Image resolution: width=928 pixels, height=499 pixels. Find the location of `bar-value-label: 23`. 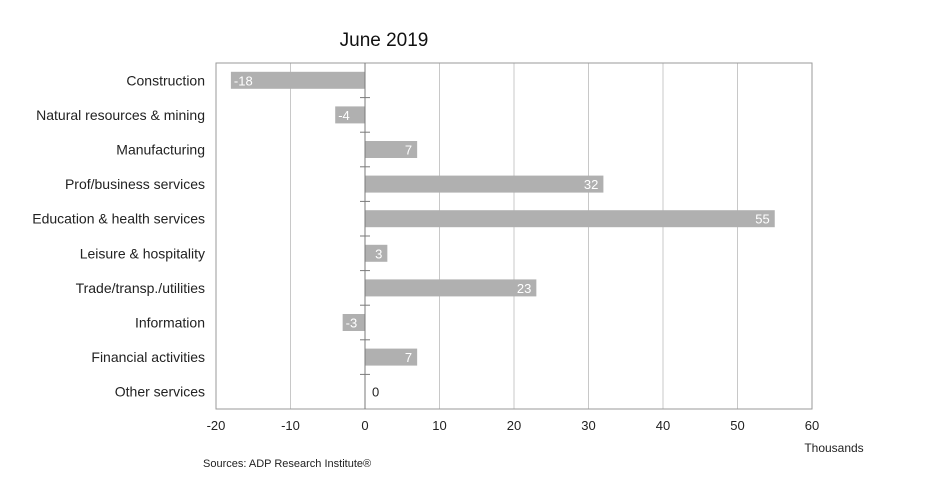

bar-value-label: 23 is located at coordinates (524, 288).